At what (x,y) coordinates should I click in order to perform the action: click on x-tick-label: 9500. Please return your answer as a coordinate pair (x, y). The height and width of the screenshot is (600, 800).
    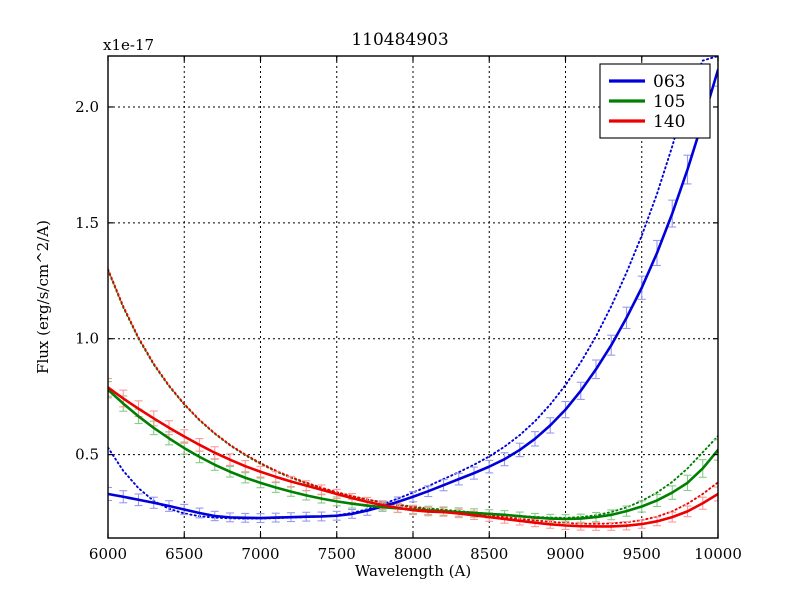
    Looking at the image, I should click on (642, 554).